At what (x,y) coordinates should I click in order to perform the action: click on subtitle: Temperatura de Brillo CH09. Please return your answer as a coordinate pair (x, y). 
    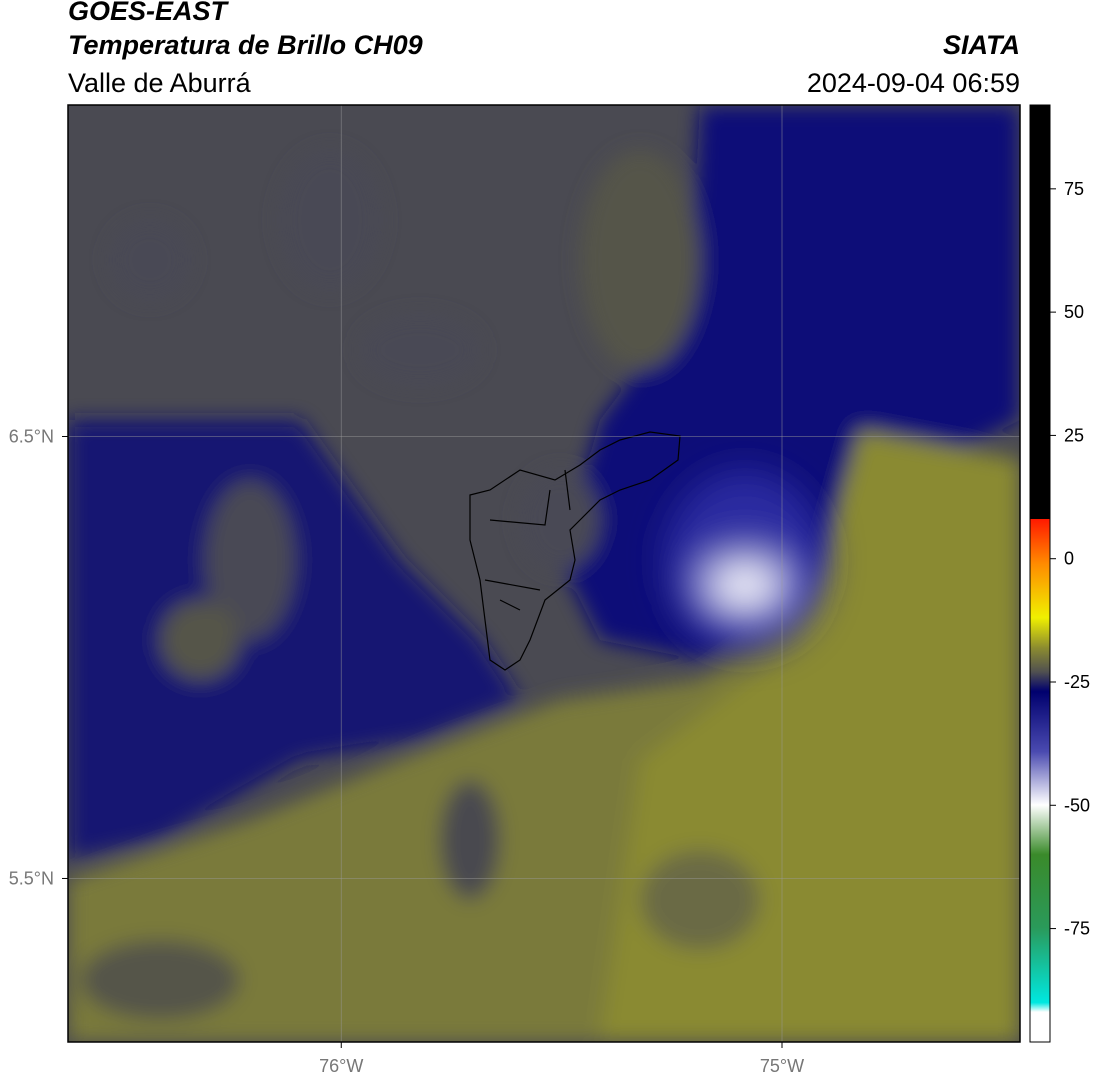
    Looking at the image, I should click on (245, 45).